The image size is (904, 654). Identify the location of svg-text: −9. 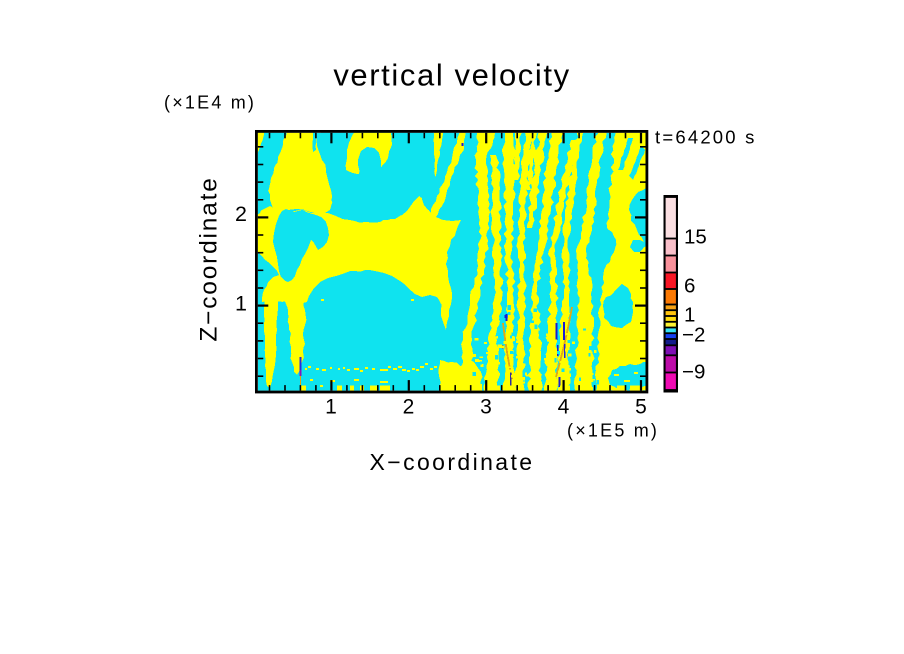
(693, 372).